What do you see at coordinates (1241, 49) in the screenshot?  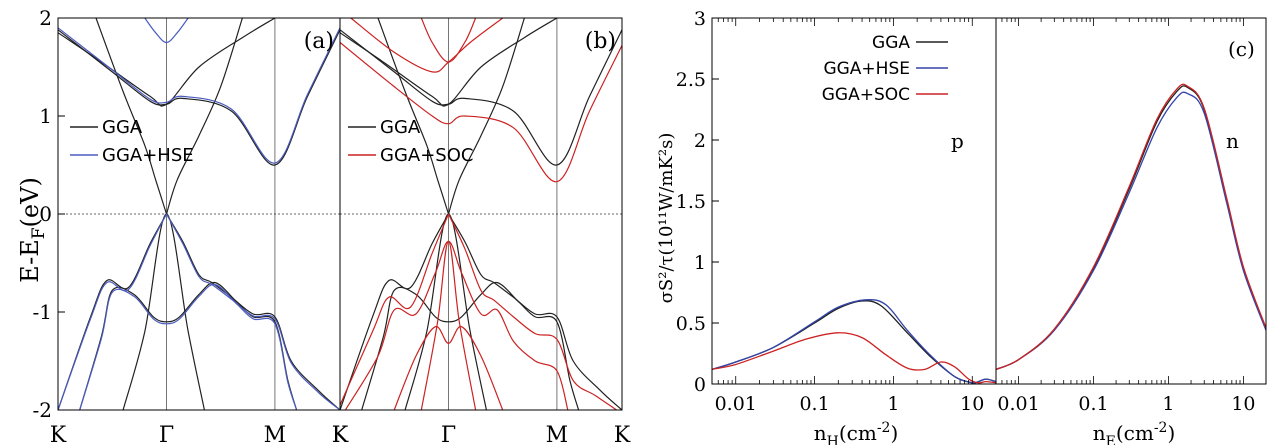 I see `panel-label: (c)` at bounding box center [1241, 49].